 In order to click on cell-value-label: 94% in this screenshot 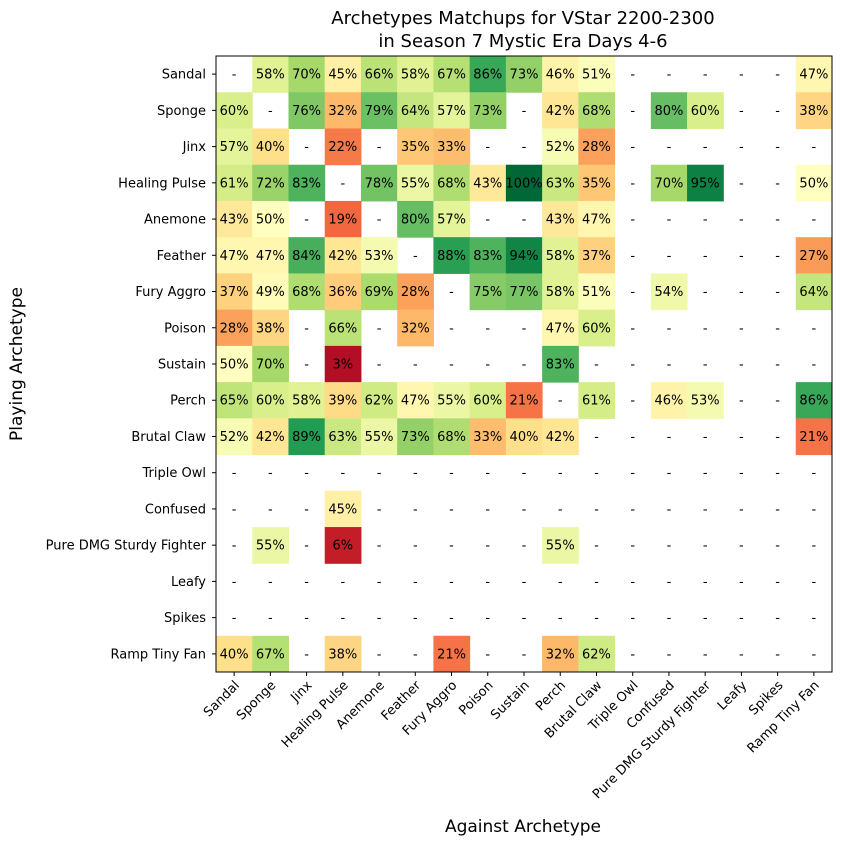, I will do `click(524, 256)`.